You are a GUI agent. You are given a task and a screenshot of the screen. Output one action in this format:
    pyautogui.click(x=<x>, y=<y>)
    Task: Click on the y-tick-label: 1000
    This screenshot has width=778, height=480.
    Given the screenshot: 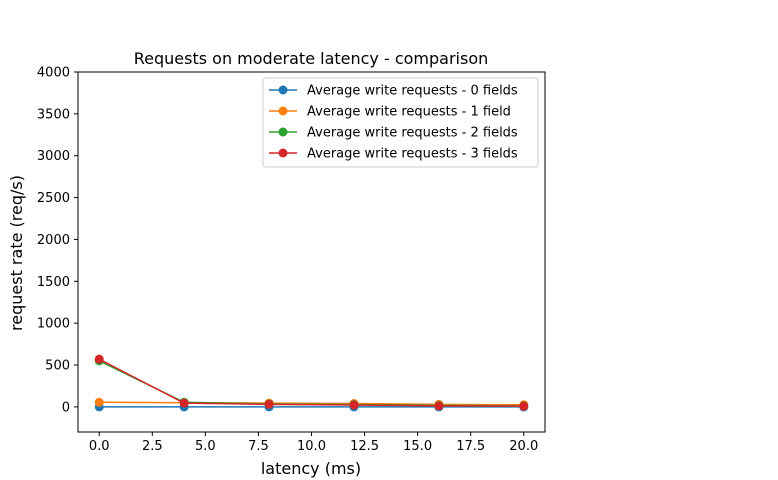 What is the action you would take?
    pyautogui.click(x=53, y=324)
    